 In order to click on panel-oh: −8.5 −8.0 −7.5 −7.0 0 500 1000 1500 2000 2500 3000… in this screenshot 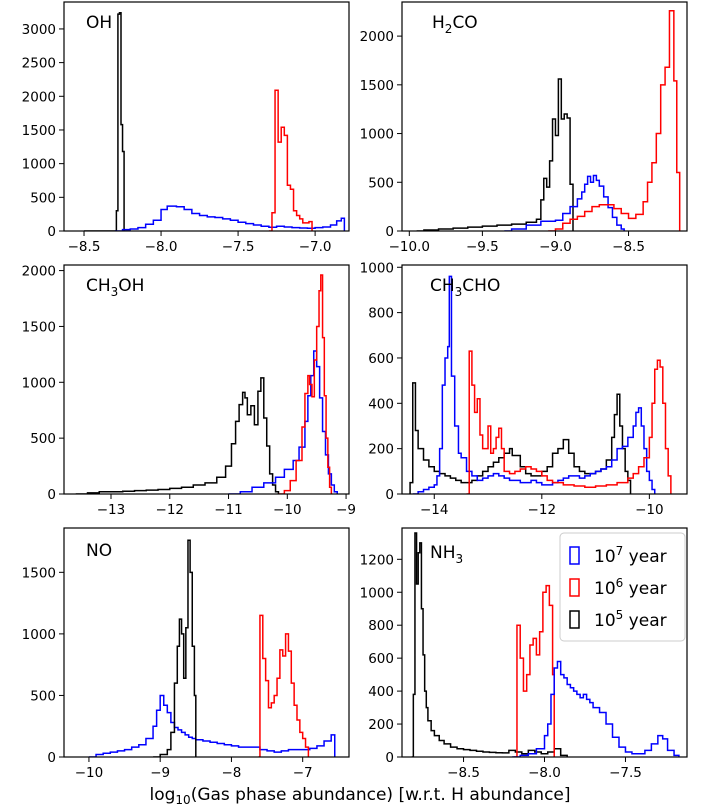, I will do `click(186, 128)`.